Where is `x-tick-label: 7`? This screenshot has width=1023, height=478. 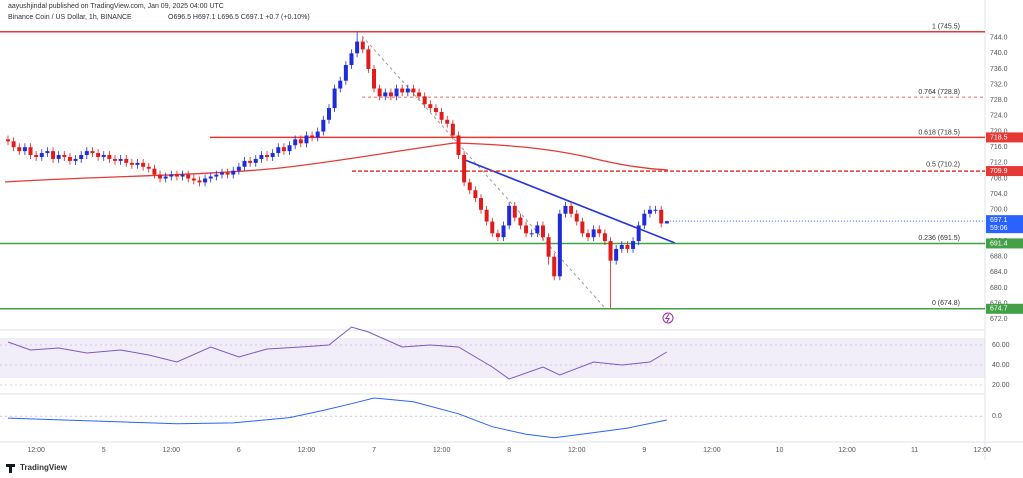 x-tick-label: 7 is located at coordinates (374, 450).